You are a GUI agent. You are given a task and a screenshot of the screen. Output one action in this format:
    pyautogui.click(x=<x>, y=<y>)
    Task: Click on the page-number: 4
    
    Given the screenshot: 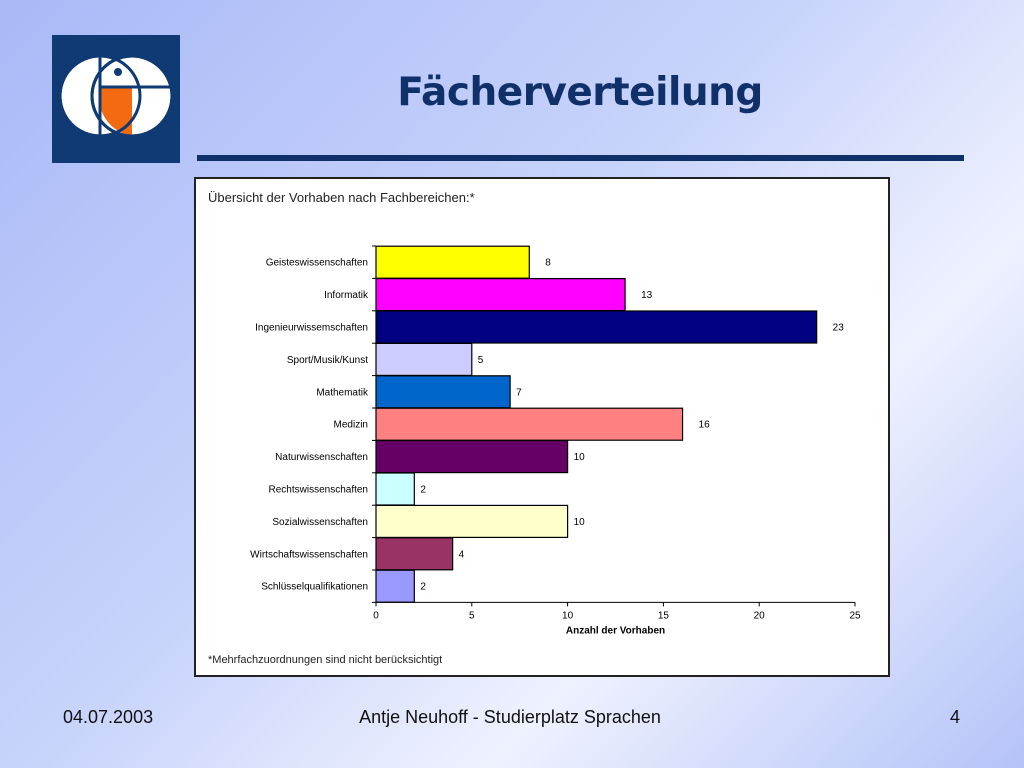 What is the action you would take?
    pyautogui.click(x=954, y=717)
    